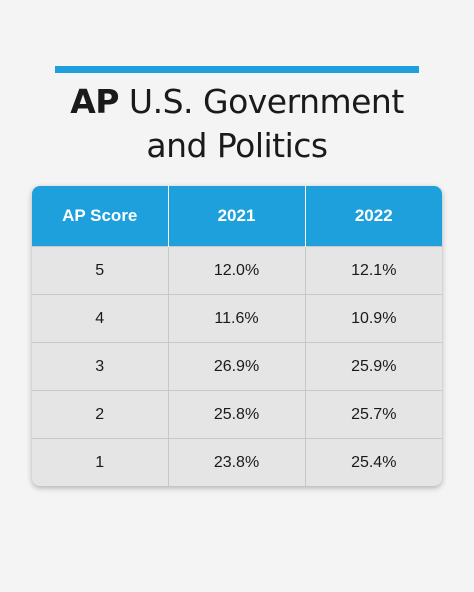 The height and width of the screenshot is (592, 474). I want to click on table-header-row: AP Score 2021 2022, so click(237, 216).